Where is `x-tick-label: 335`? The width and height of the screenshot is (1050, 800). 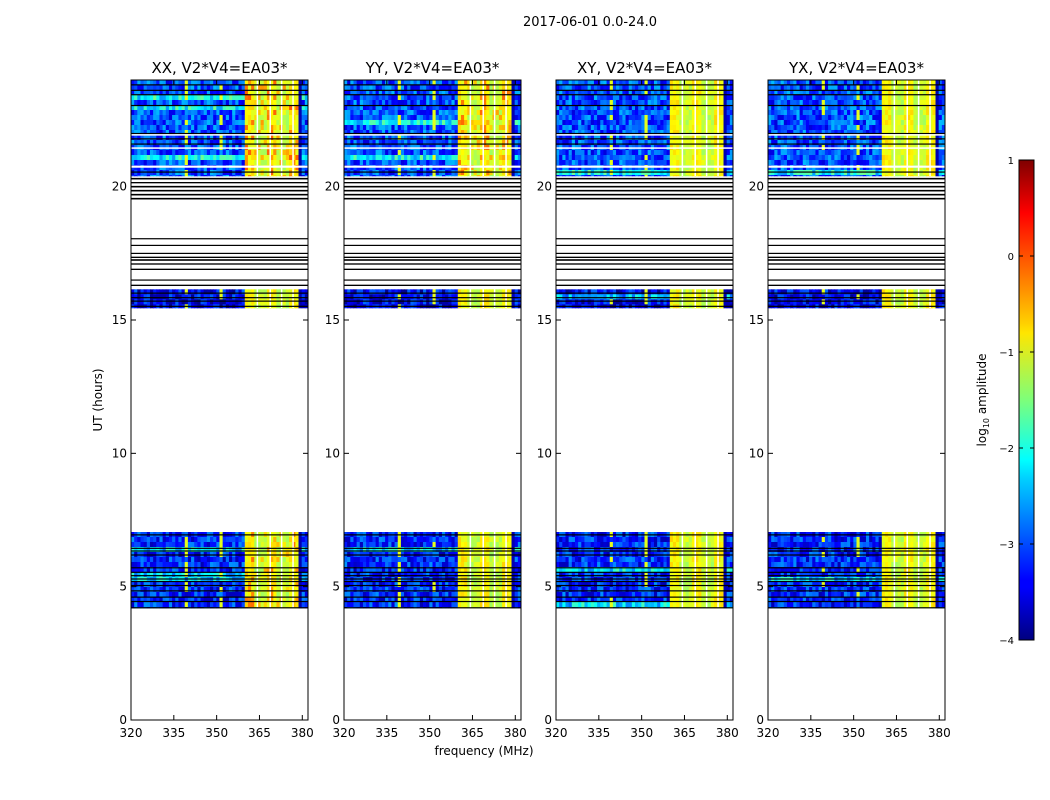 x-tick-label: 335 is located at coordinates (173, 733).